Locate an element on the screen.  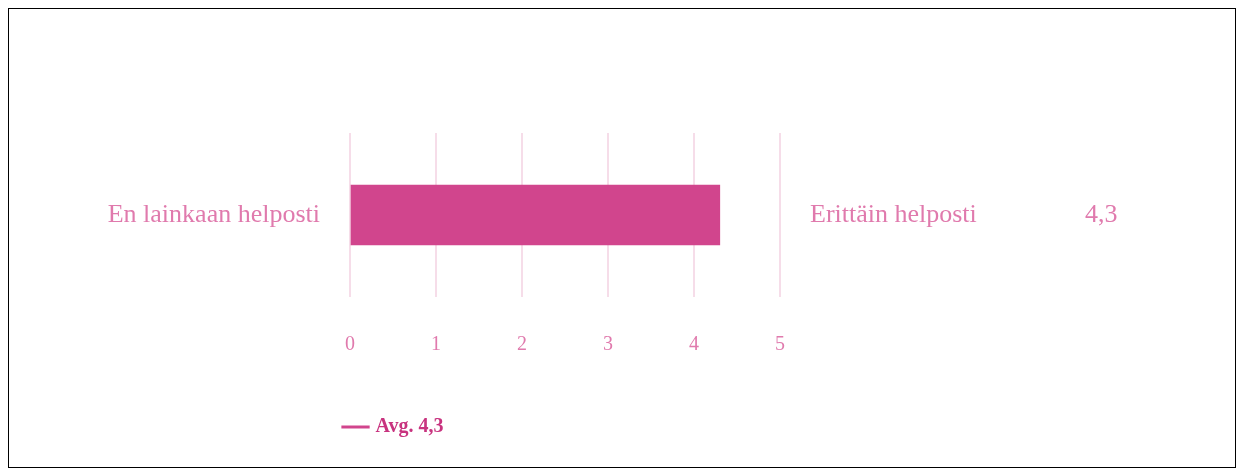
y-tick-label: En lainkaan helposti is located at coordinates (213, 213).